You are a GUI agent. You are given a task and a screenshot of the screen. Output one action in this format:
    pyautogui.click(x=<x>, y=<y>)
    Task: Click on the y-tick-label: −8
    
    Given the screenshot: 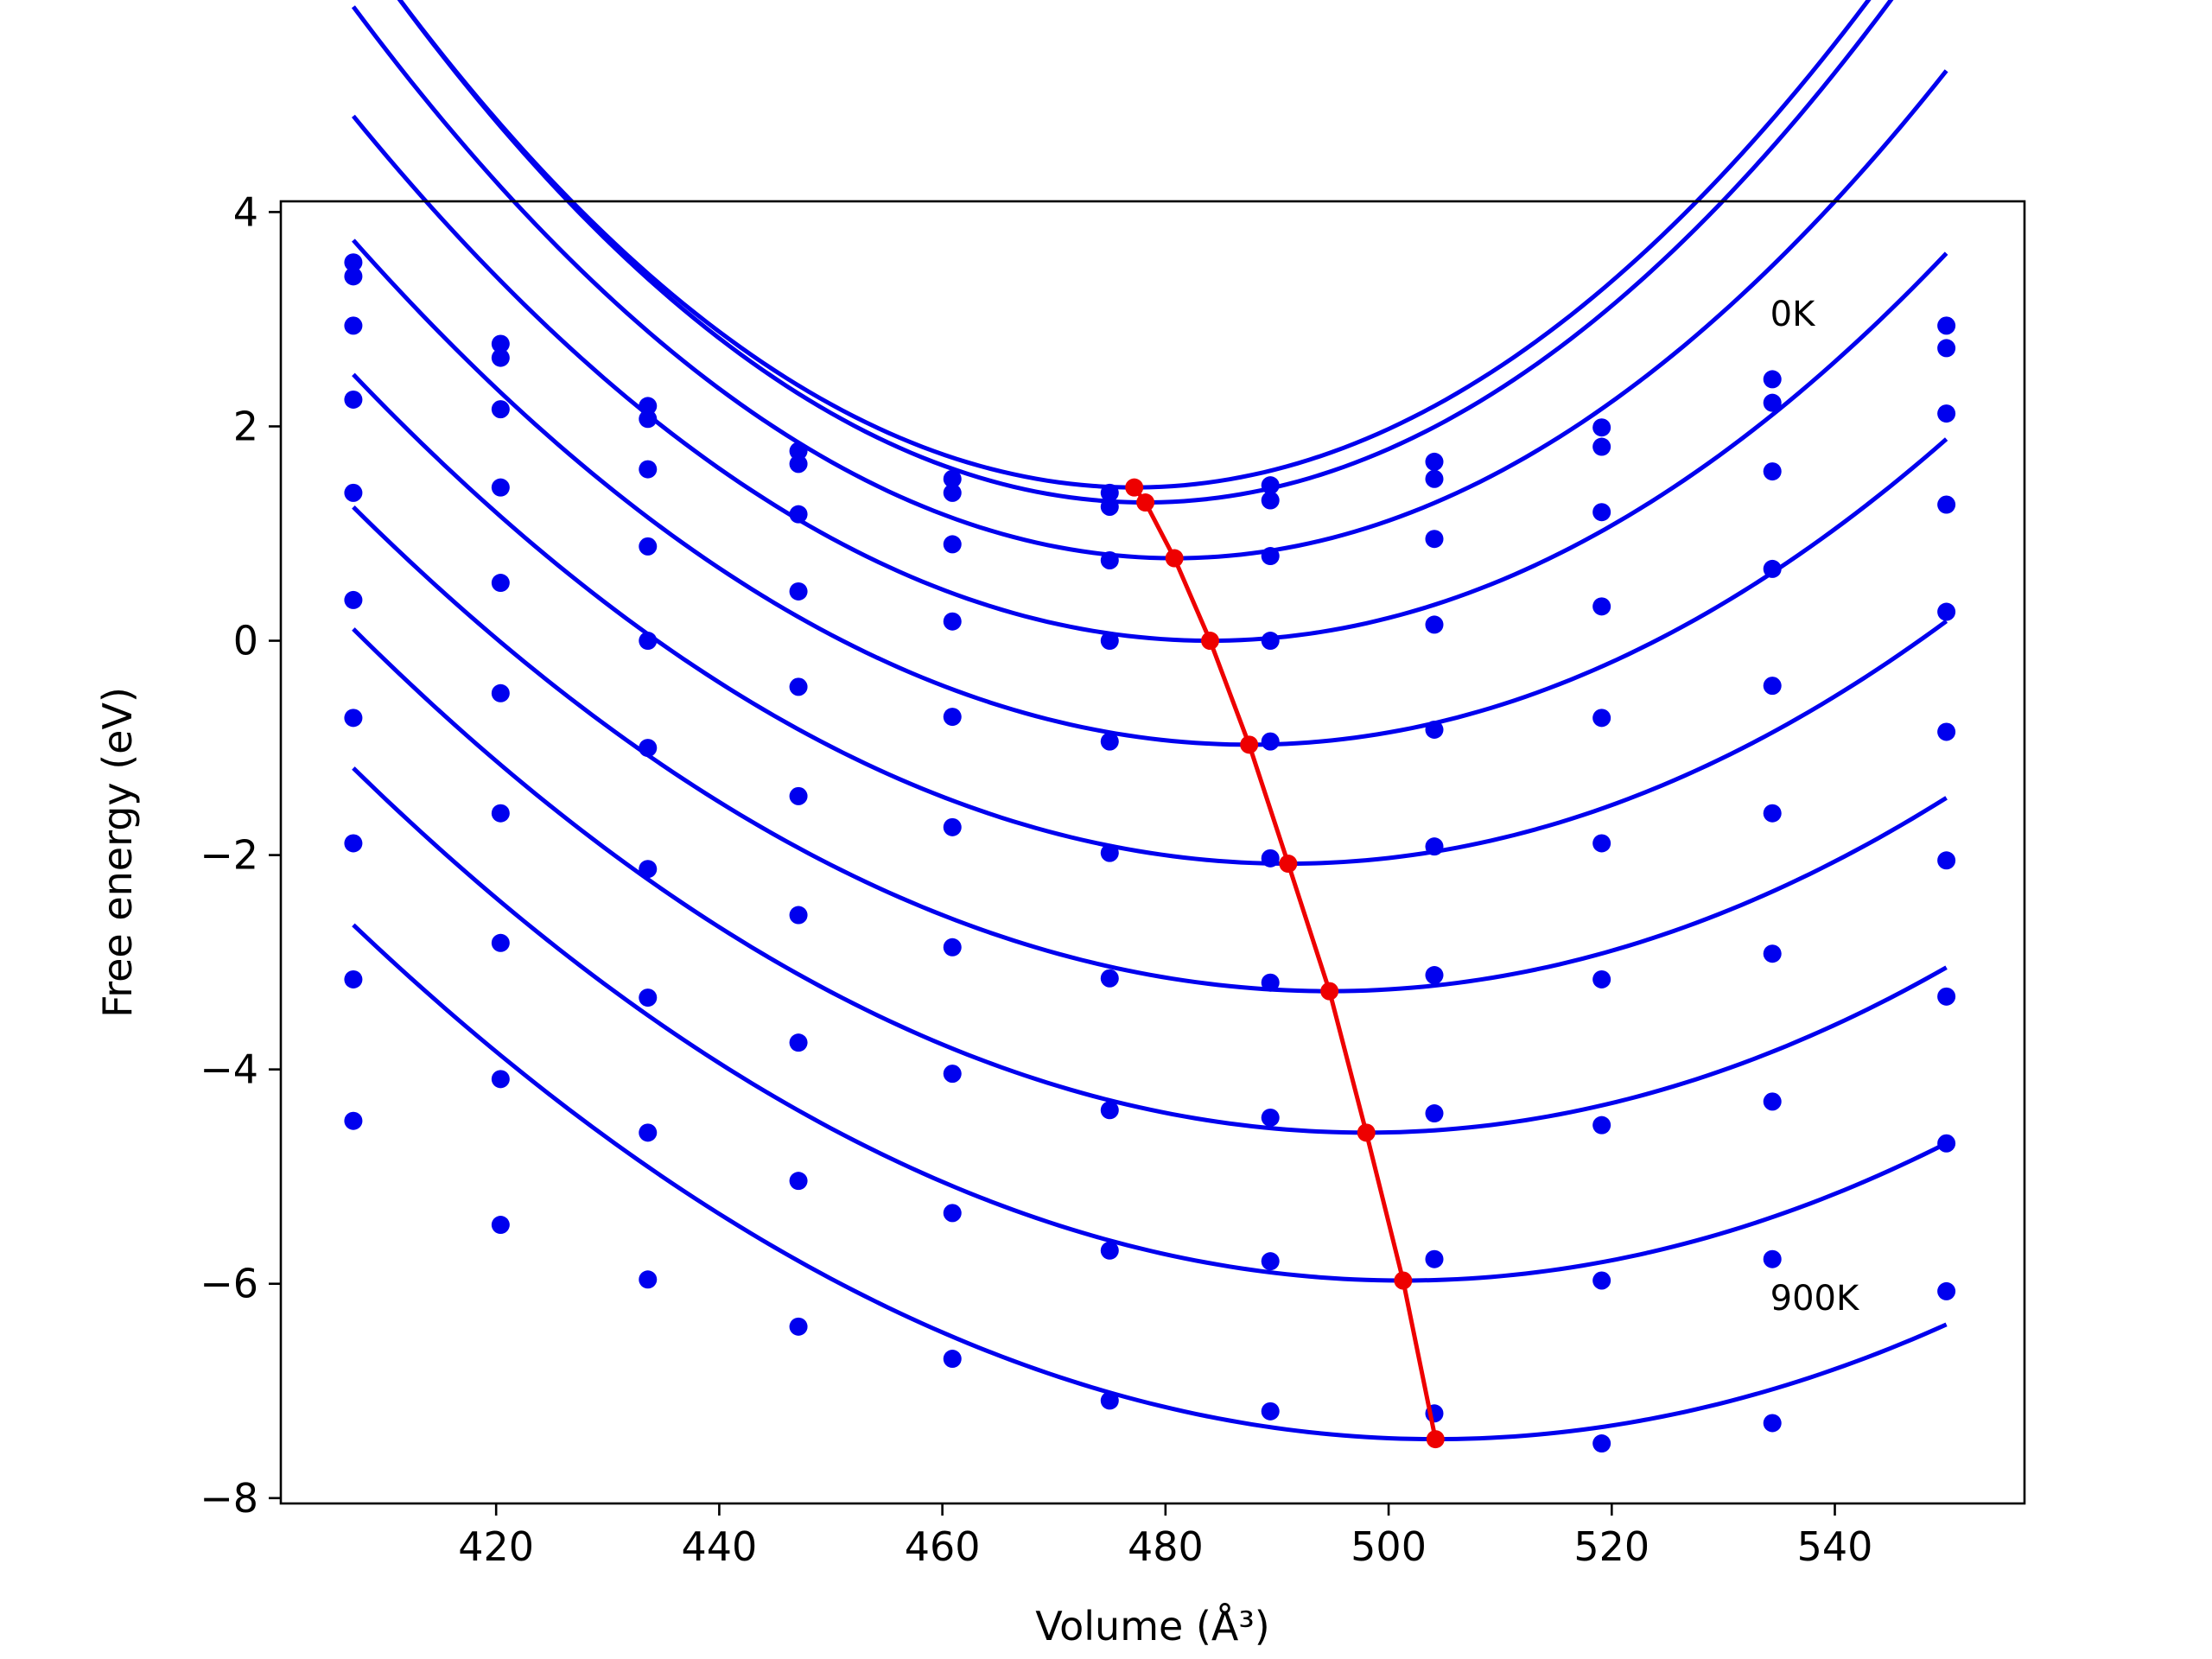 What is the action you would take?
    pyautogui.click(x=229, y=1498)
    